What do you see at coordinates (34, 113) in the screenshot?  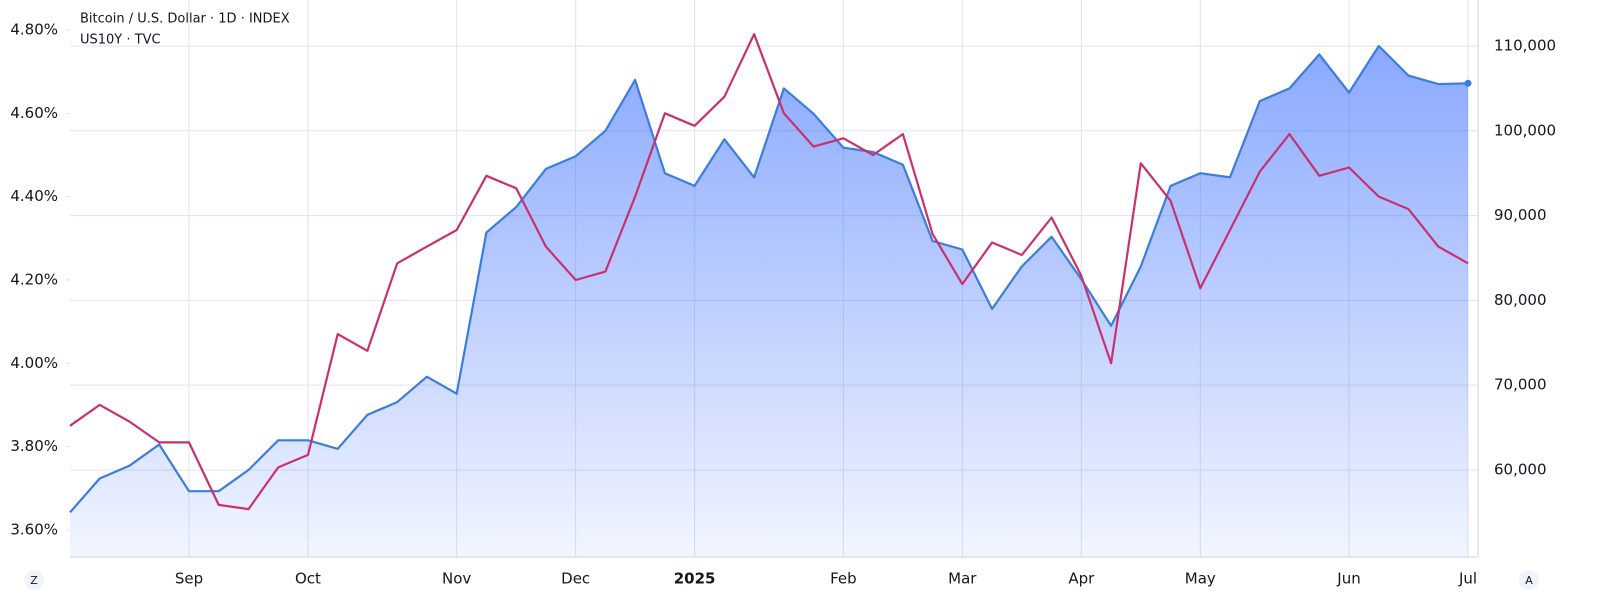 I see `y-tick-label: 4.60%` at bounding box center [34, 113].